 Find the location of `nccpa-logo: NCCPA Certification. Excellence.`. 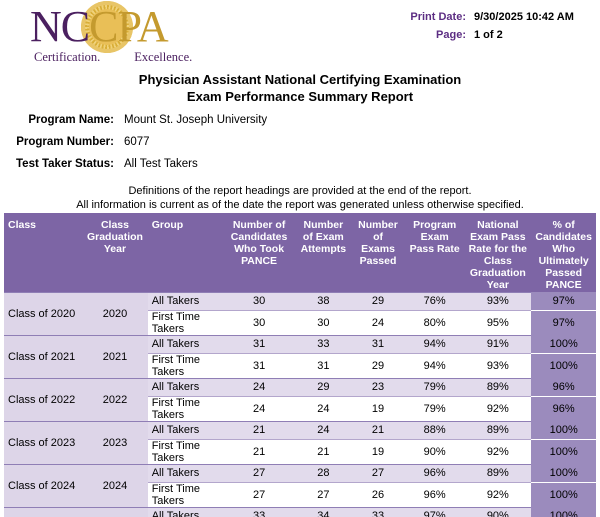

nccpa-logo: NCCPA Certification. Excellence. is located at coordinates (120, 33).